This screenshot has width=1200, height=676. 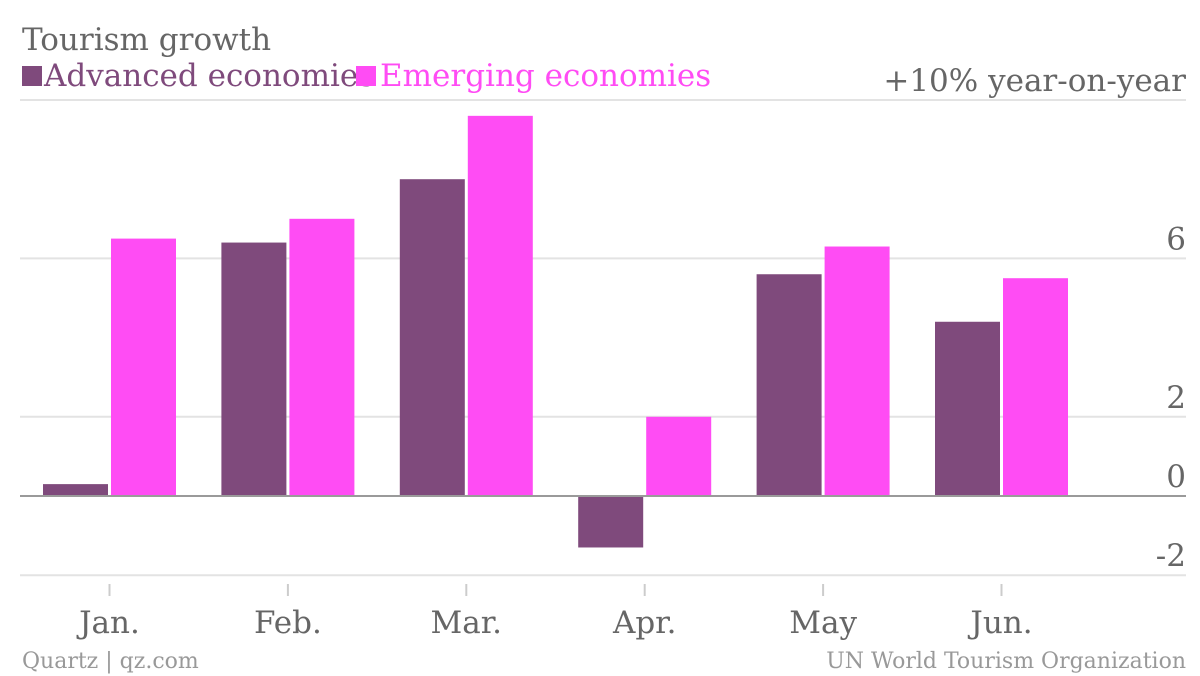 What do you see at coordinates (1171, 556) in the screenshot?
I see `y-tick-label: -2` at bounding box center [1171, 556].